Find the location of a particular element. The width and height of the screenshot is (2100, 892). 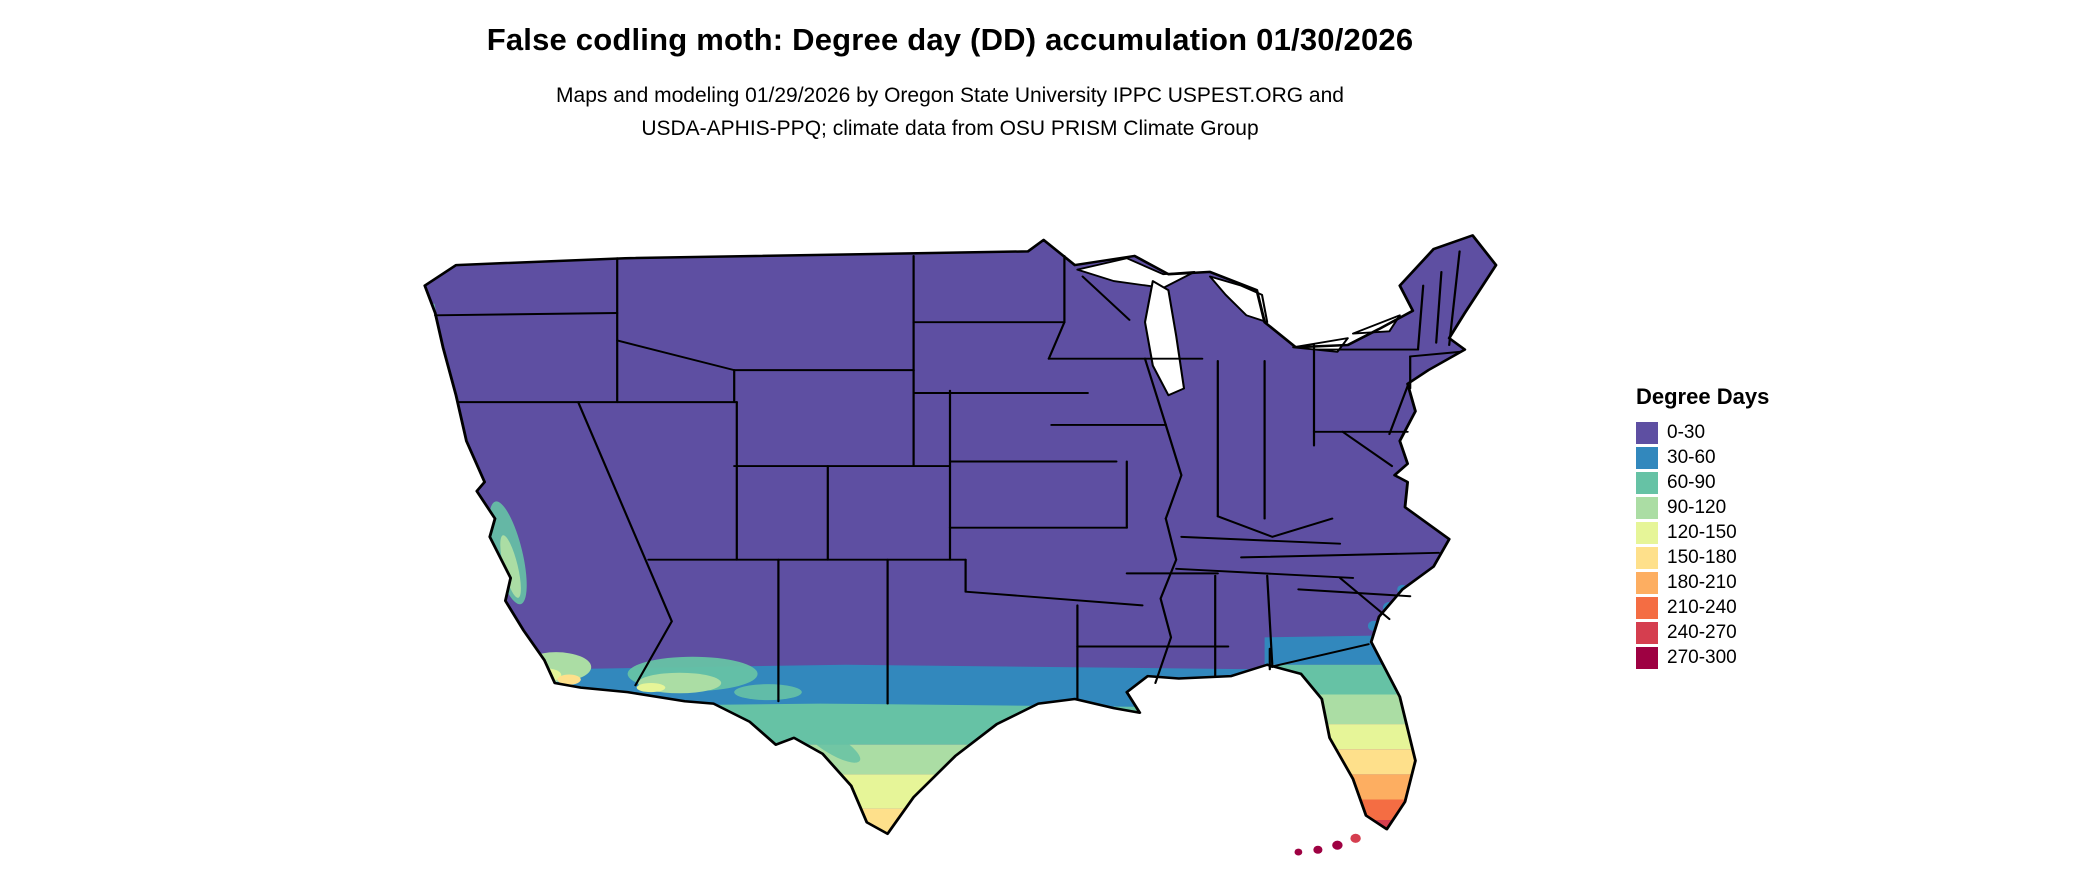

legend-row: 150-180 is located at coordinates (1702, 557).